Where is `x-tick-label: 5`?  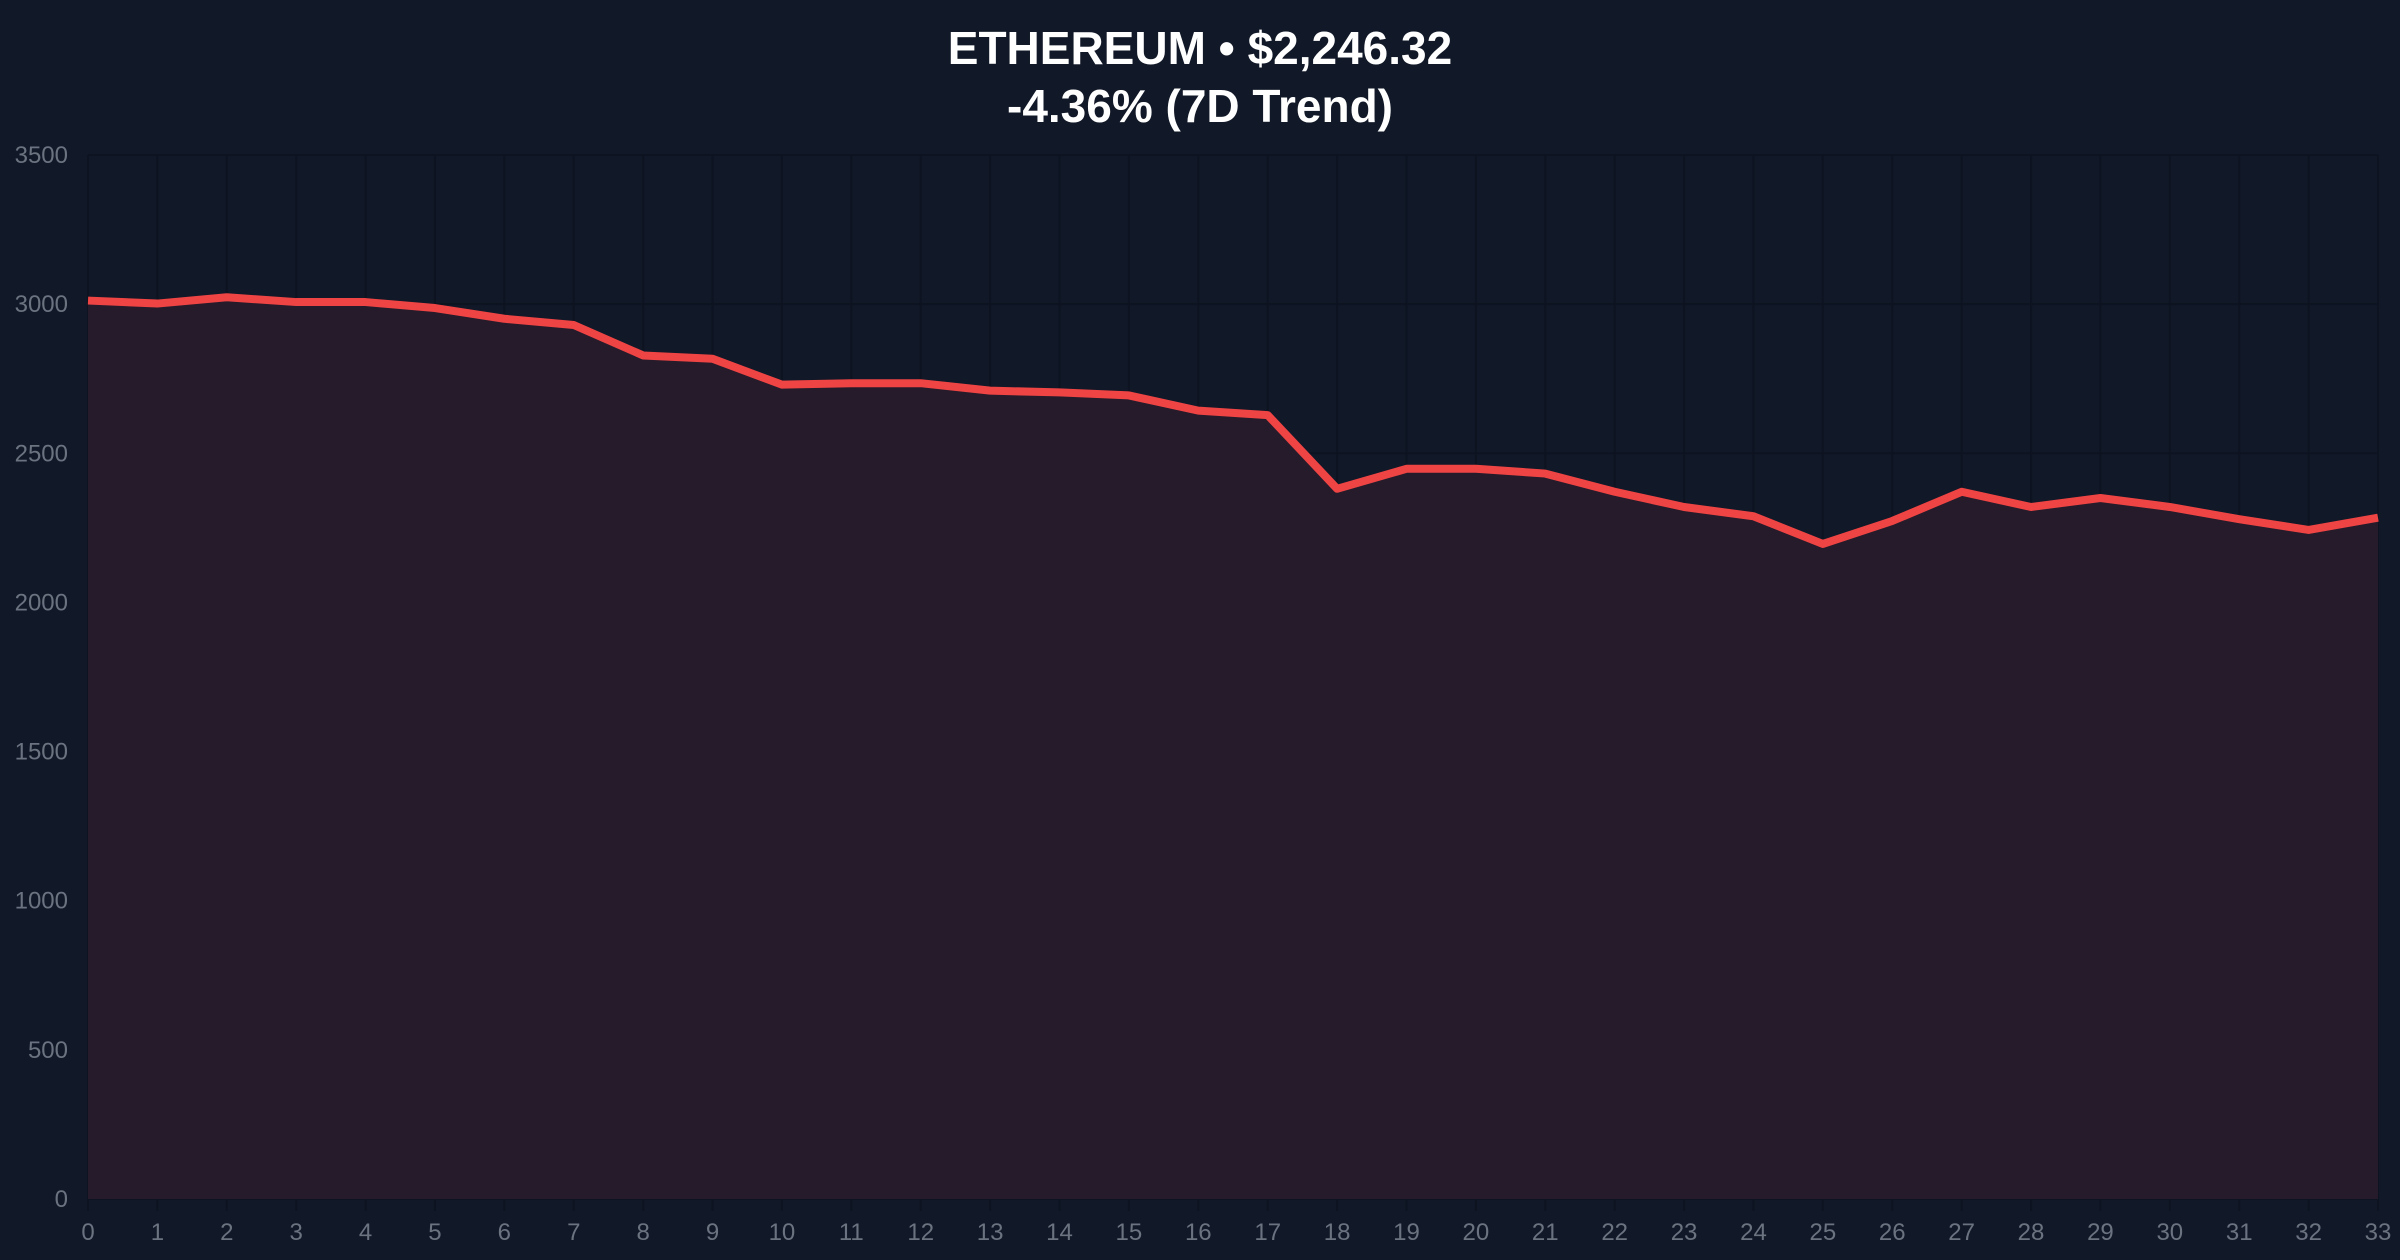
x-tick-label: 5 is located at coordinates (434, 1232).